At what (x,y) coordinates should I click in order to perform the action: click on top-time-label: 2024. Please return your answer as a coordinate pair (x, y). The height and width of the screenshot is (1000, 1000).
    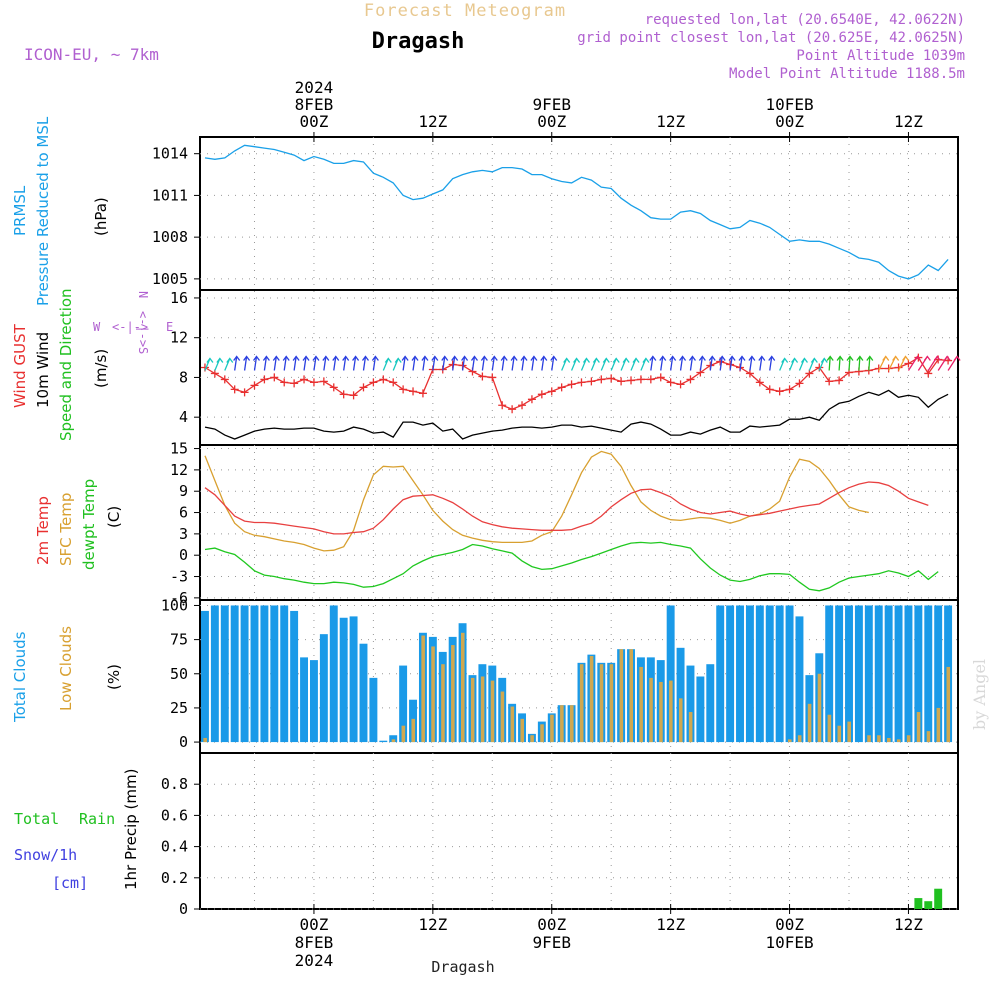
    Looking at the image, I should click on (314, 87).